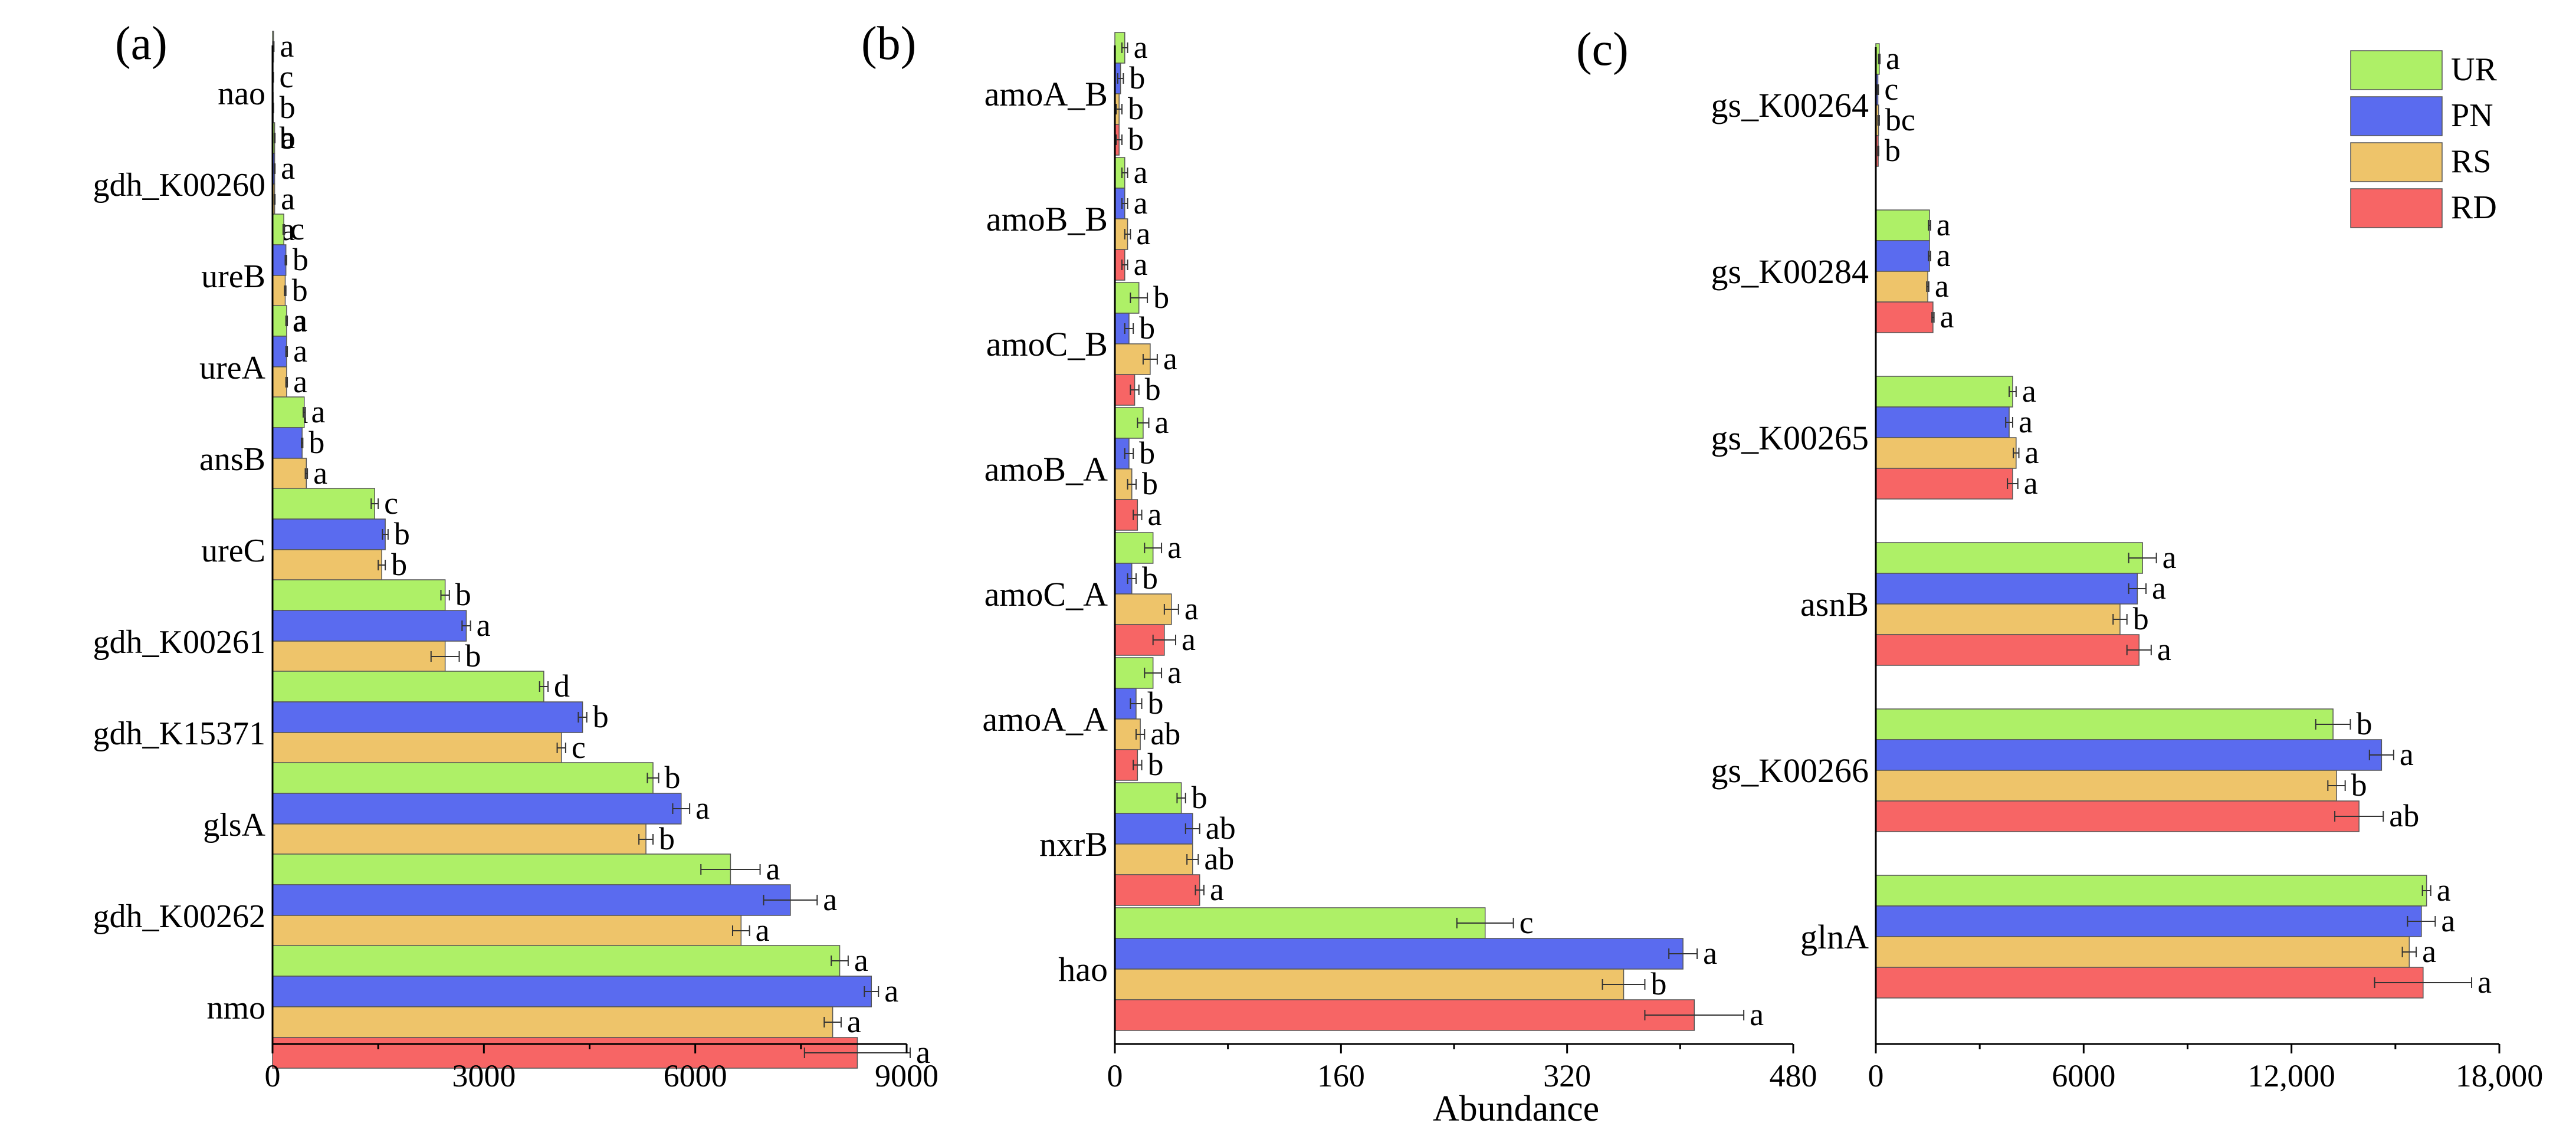  What do you see at coordinates (1790, 438) in the screenshot?
I see `category-label-gs-k00265: gs_K00265` at bounding box center [1790, 438].